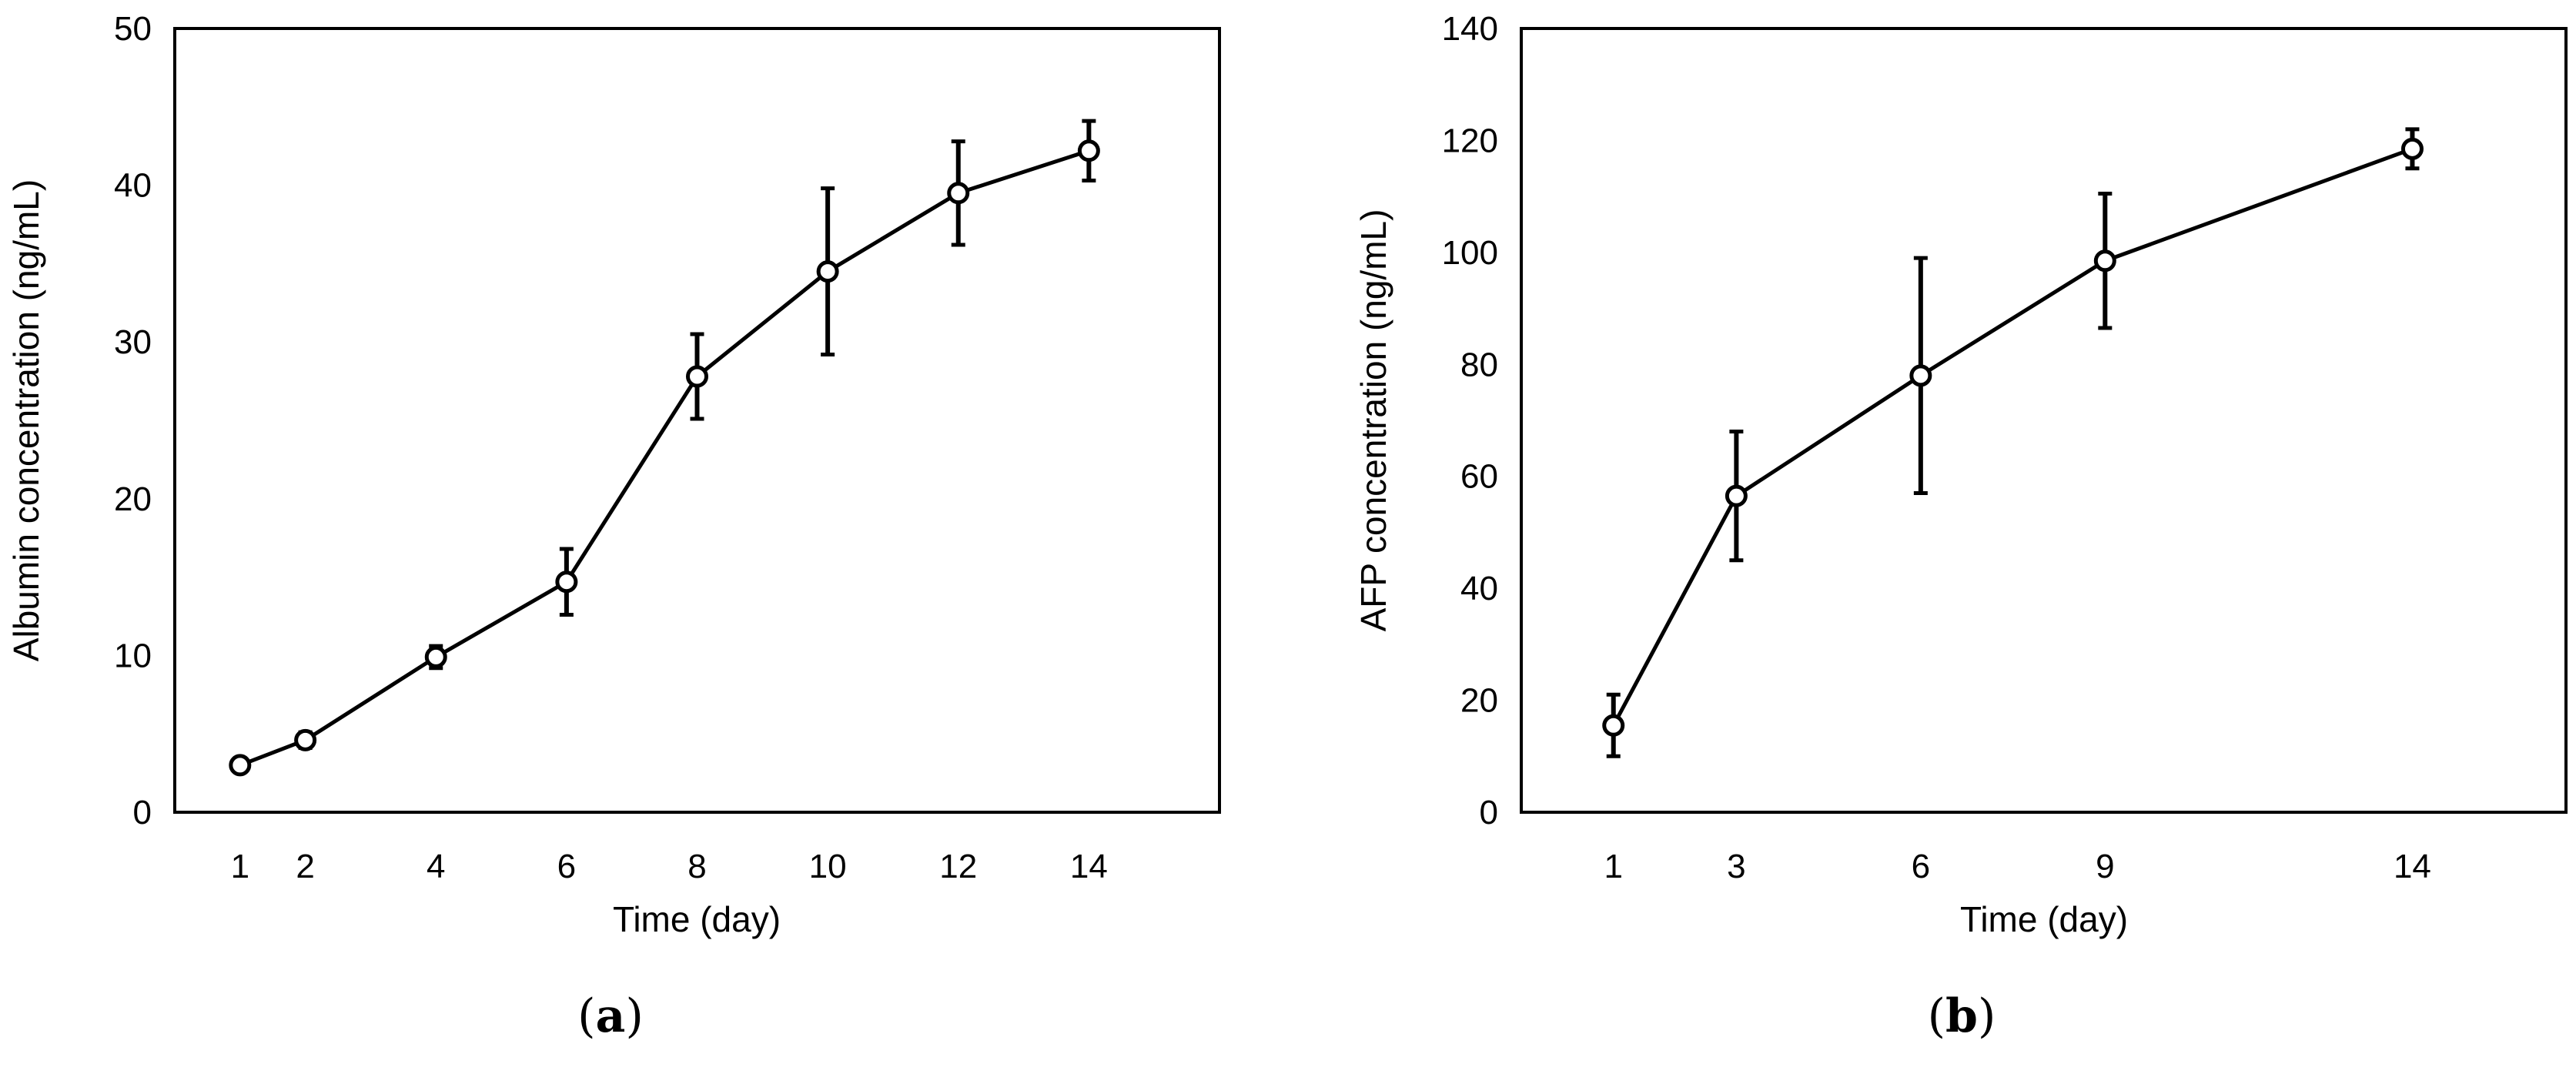  What do you see at coordinates (133, 655) in the screenshot?
I see `y-tick-label-a-1: 10` at bounding box center [133, 655].